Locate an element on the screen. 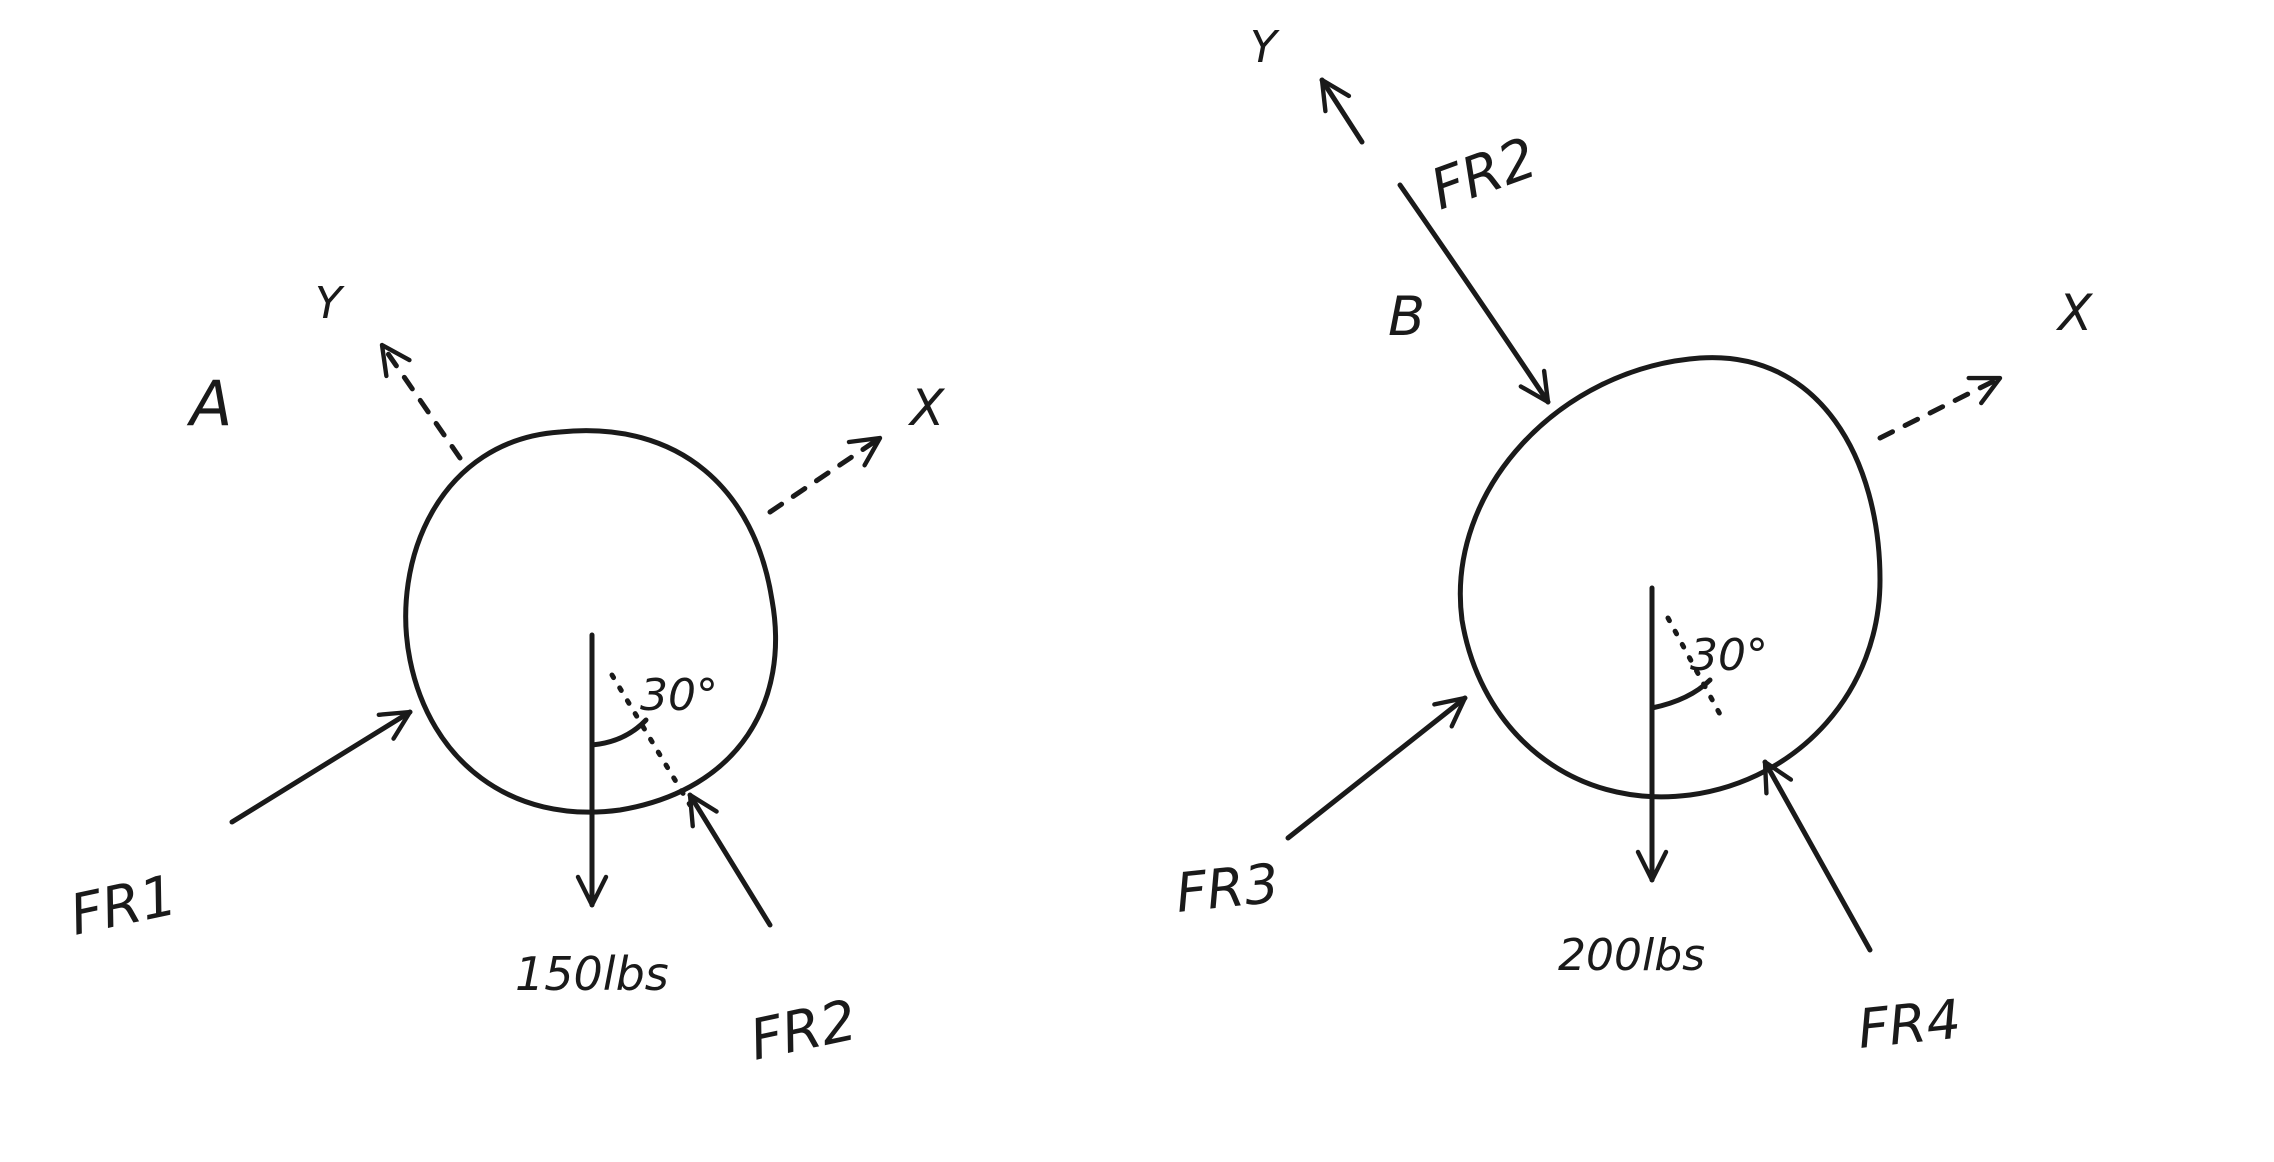 This screenshot has width=2274, height=1162. diagram-b-x-axis is located at coordinates (1940, 408).